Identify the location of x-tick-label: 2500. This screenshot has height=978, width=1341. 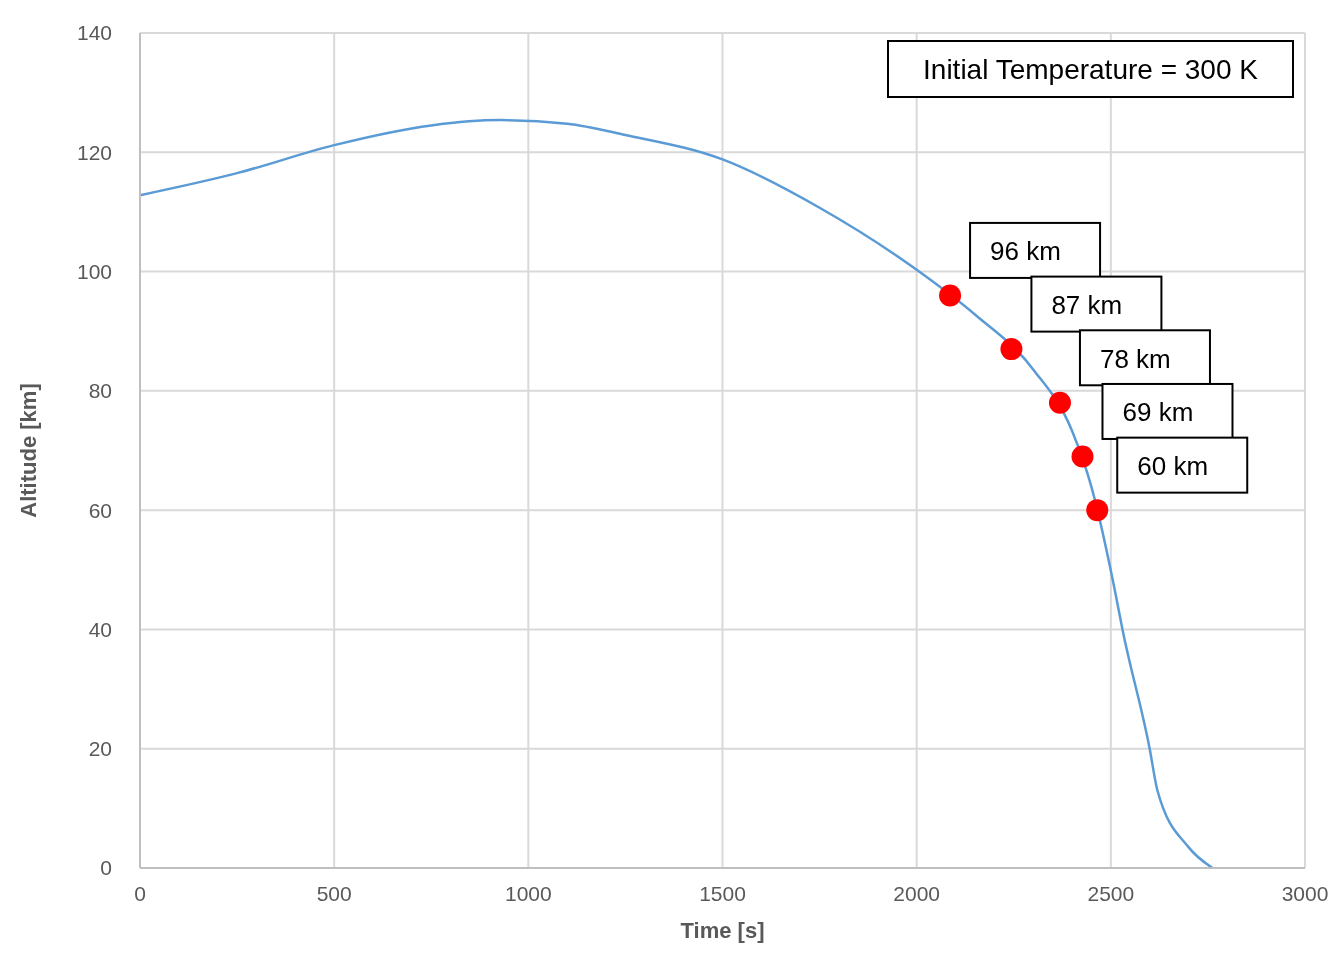
(1111, 893).